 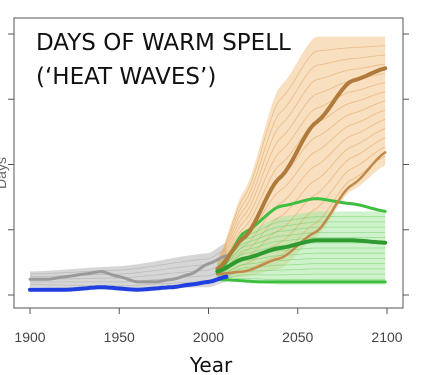 I want to click on observed-line, so click(x=128, y=283).